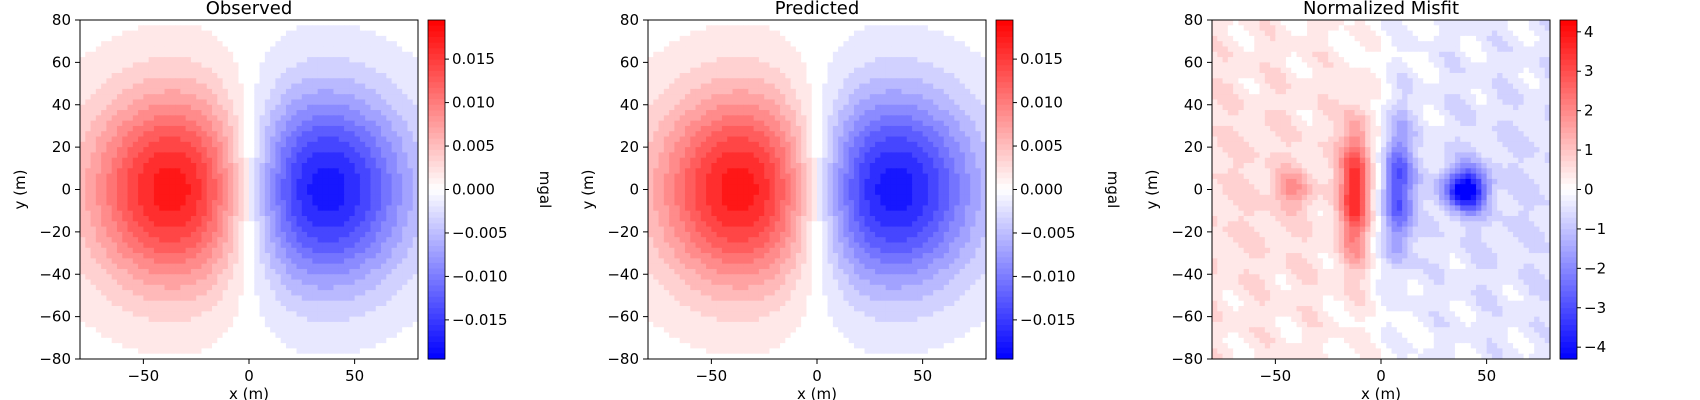  Describe the element at coordinates (480, 320) in the screenshot. I see `colorbar-tick-label: −0.015` at that location.